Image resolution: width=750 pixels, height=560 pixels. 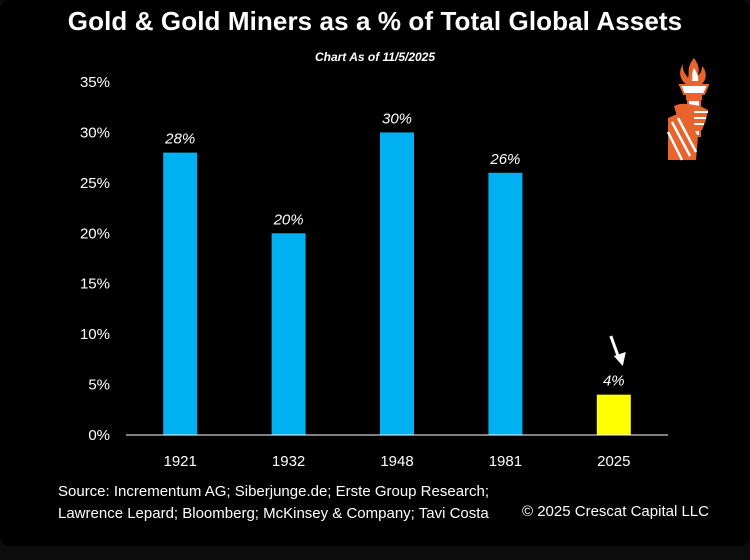 What do you see at coordinates (505, 461) in the screenshot?
I see `x-tick-label: 1981` at bounding box center [505, 461].